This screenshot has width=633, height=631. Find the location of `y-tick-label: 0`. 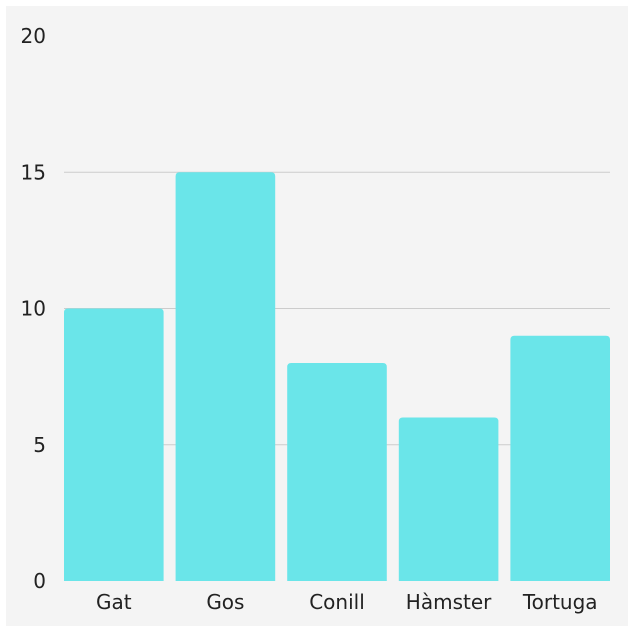

y-tick-label: 0 is located at coordinates (39, 581).